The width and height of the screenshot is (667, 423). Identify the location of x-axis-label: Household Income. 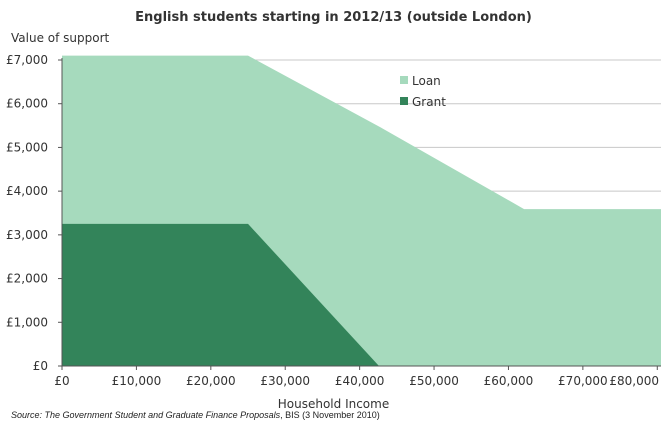
(333, 404).